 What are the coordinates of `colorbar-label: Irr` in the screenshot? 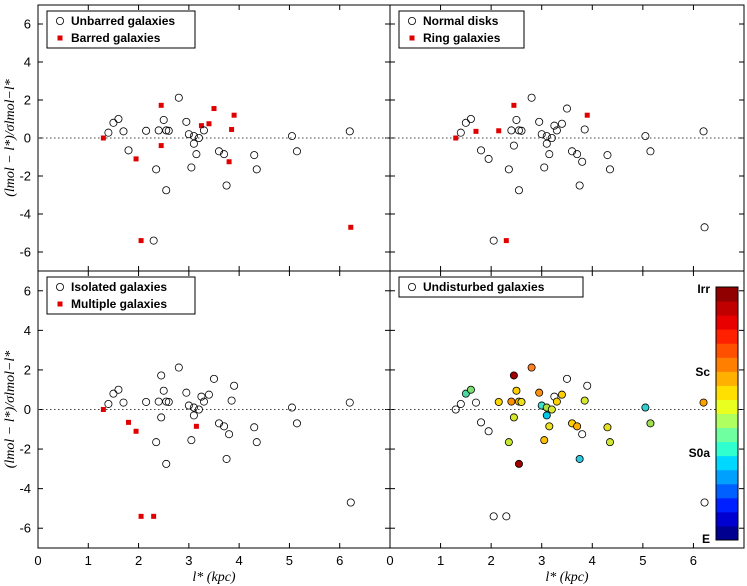 It's located at (703, 289).